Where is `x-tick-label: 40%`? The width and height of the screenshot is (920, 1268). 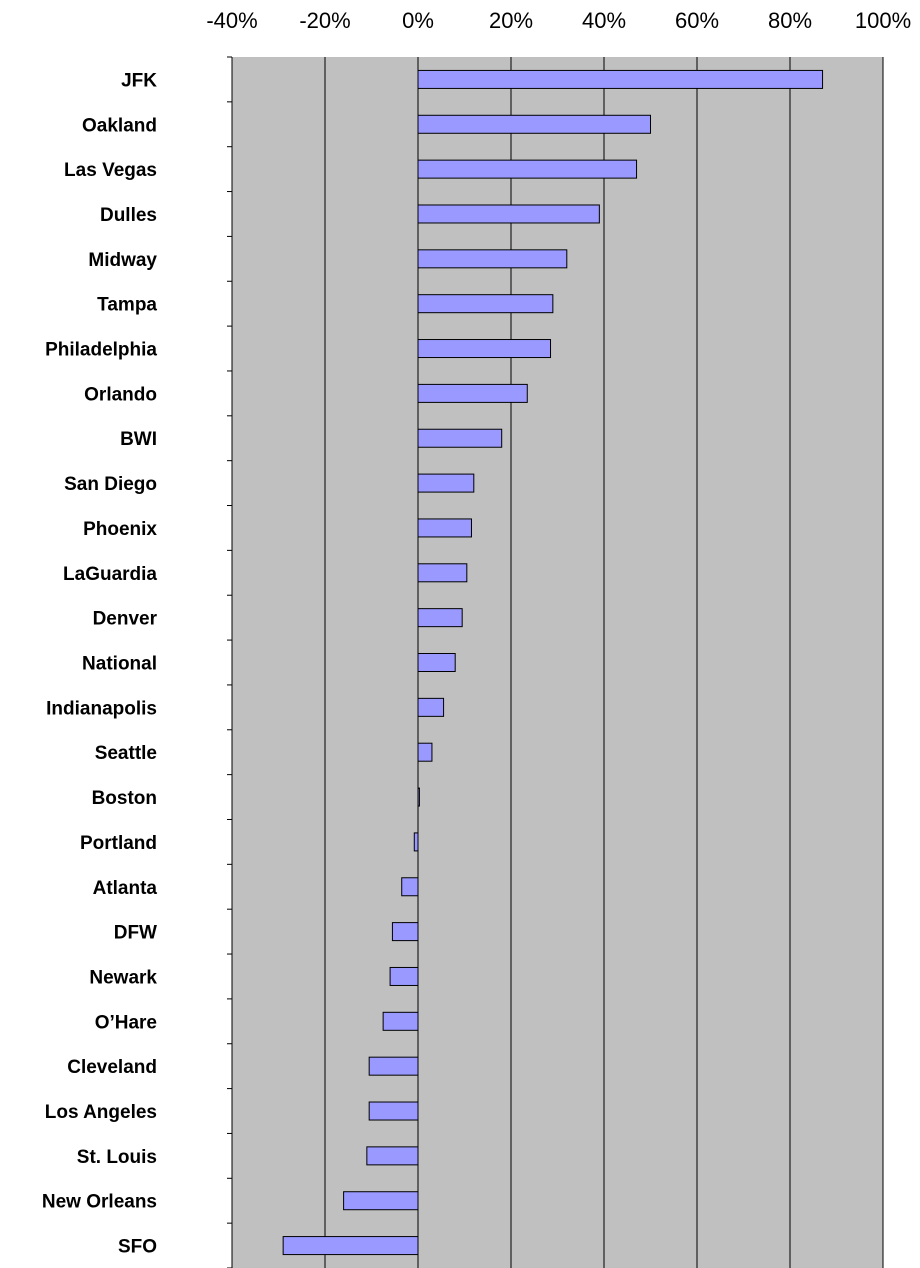 x-tick-label: 40% is located at coordinates (604, 20).